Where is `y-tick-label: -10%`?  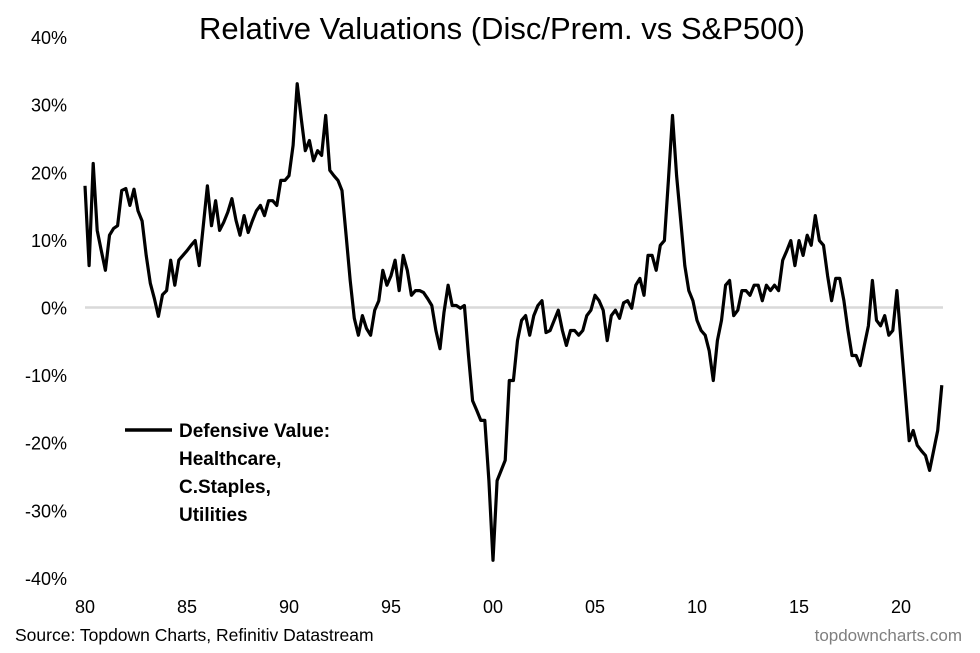 y-tick-label: -10% is located at coordinates (46, 376).